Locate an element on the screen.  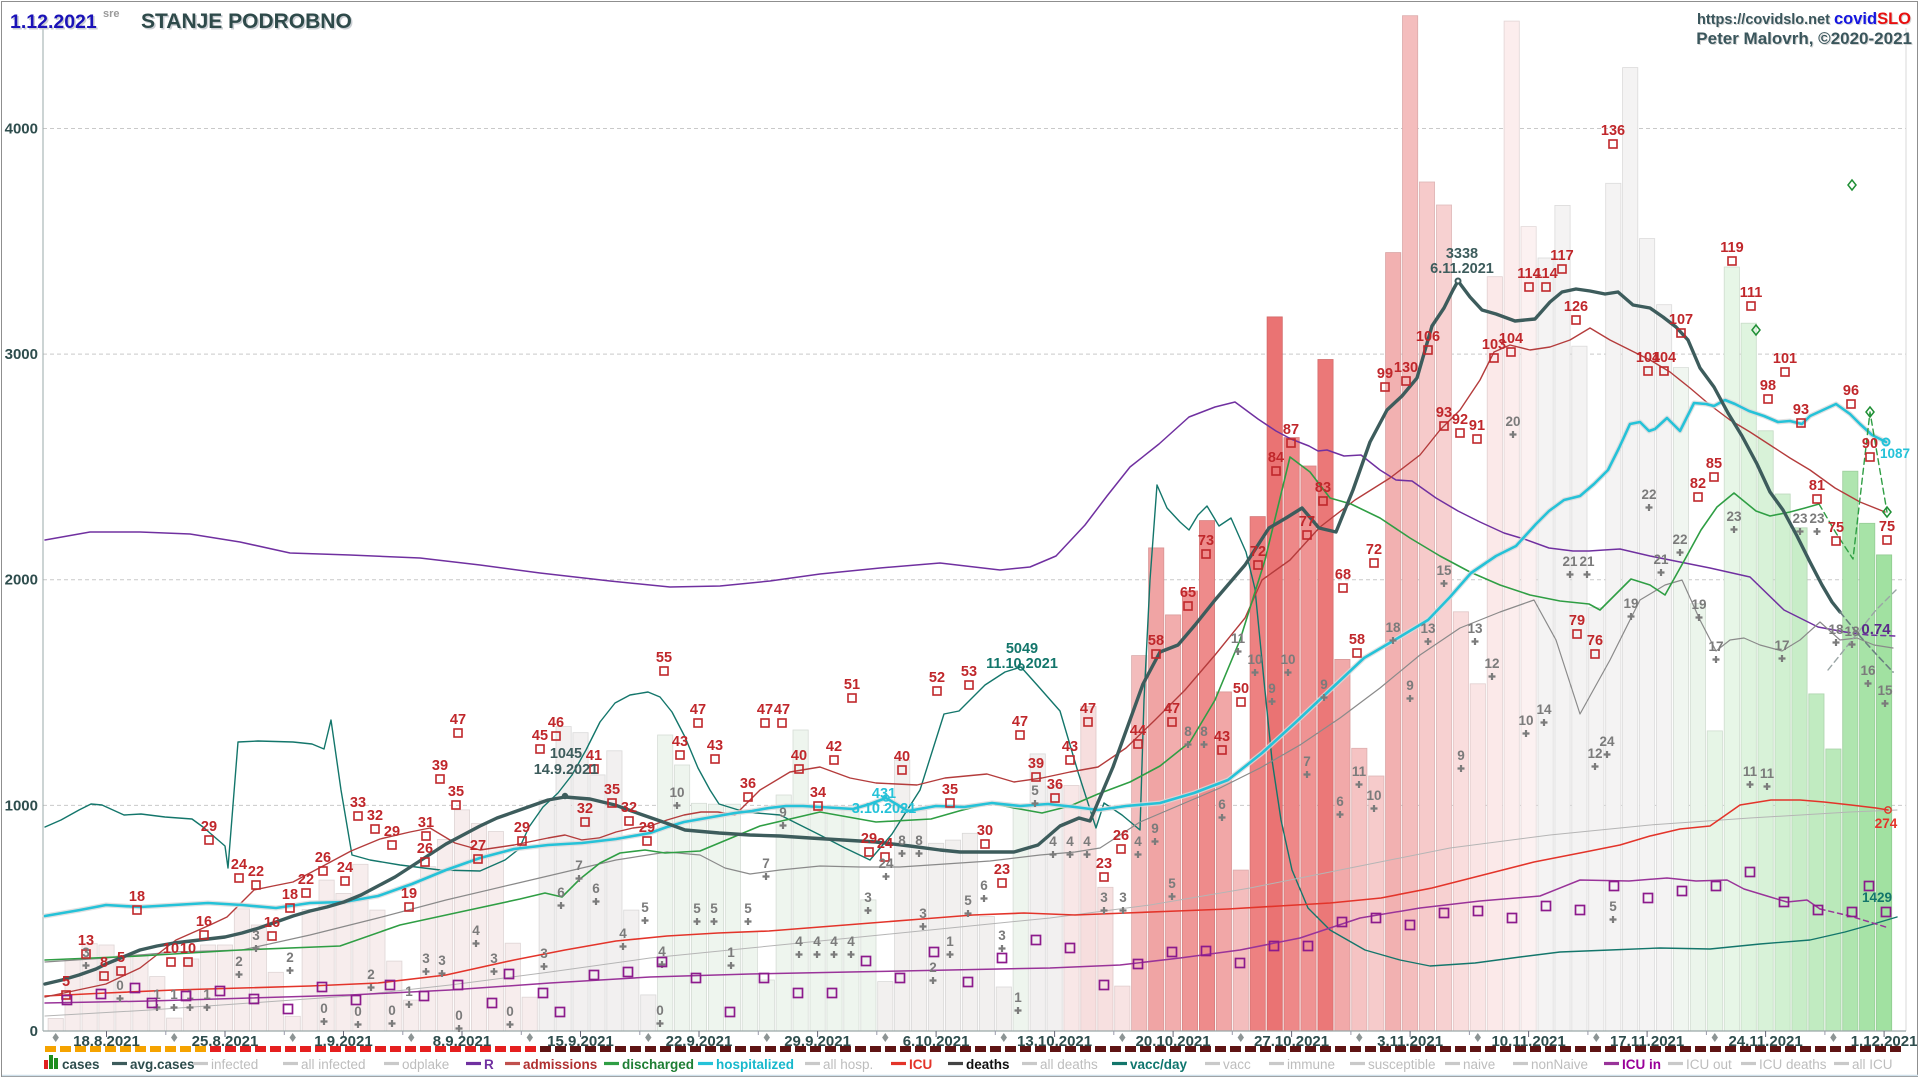
svg-text: 34 is located at coordinates (818, 793).